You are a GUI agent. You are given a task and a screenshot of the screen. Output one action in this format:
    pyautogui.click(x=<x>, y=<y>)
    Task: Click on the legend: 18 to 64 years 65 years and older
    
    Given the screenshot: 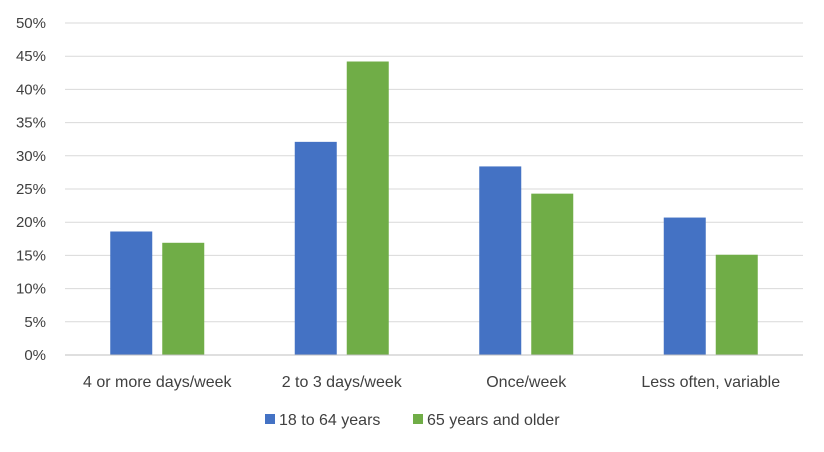 What is the action you would take?
    pyautogui.click(x=412, y=420)
    